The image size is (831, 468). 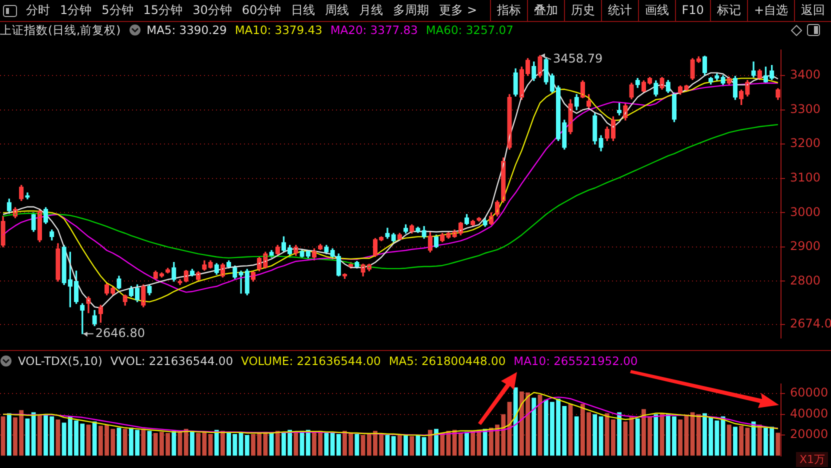 What do you see at coordinates (809, 393) in the screenshot?
I see `y-tick-label: 60000` at bounding box center [809, 393].